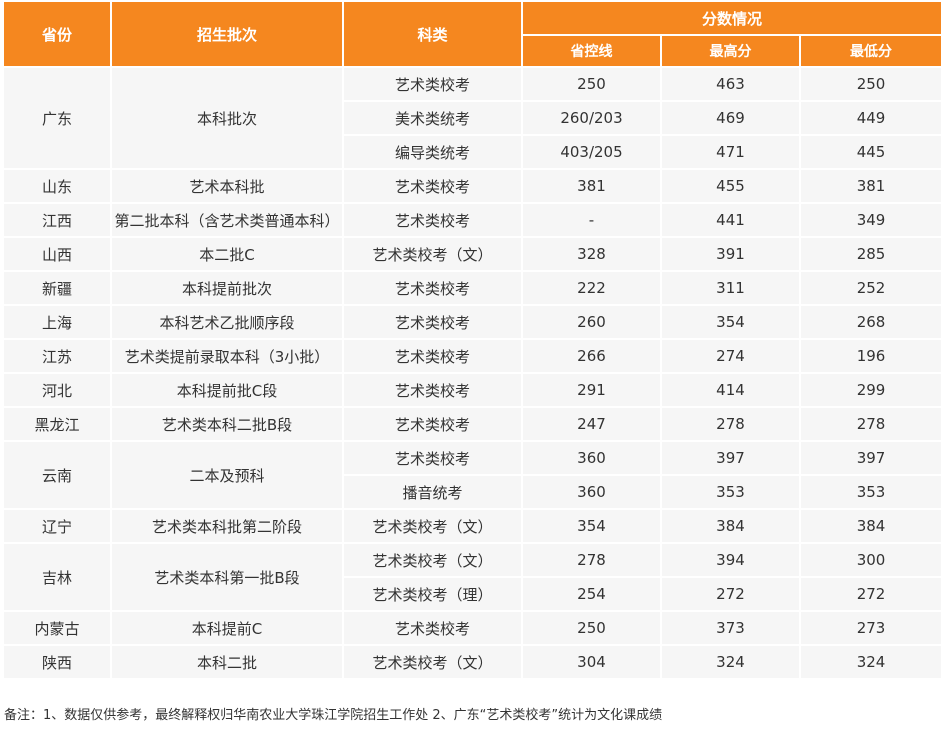 The height and width of the screenshot is (730, 945). Describe the element at coordinates (871, 85) in the screenshot. I see `cell-min: 250` at that location.